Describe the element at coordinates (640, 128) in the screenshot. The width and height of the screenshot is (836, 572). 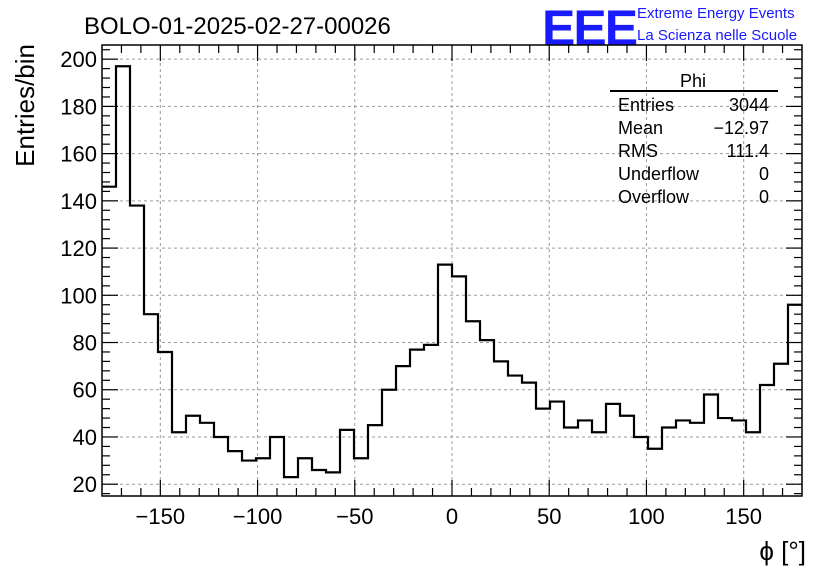
I see `stats-row-label: Mean` at that location.